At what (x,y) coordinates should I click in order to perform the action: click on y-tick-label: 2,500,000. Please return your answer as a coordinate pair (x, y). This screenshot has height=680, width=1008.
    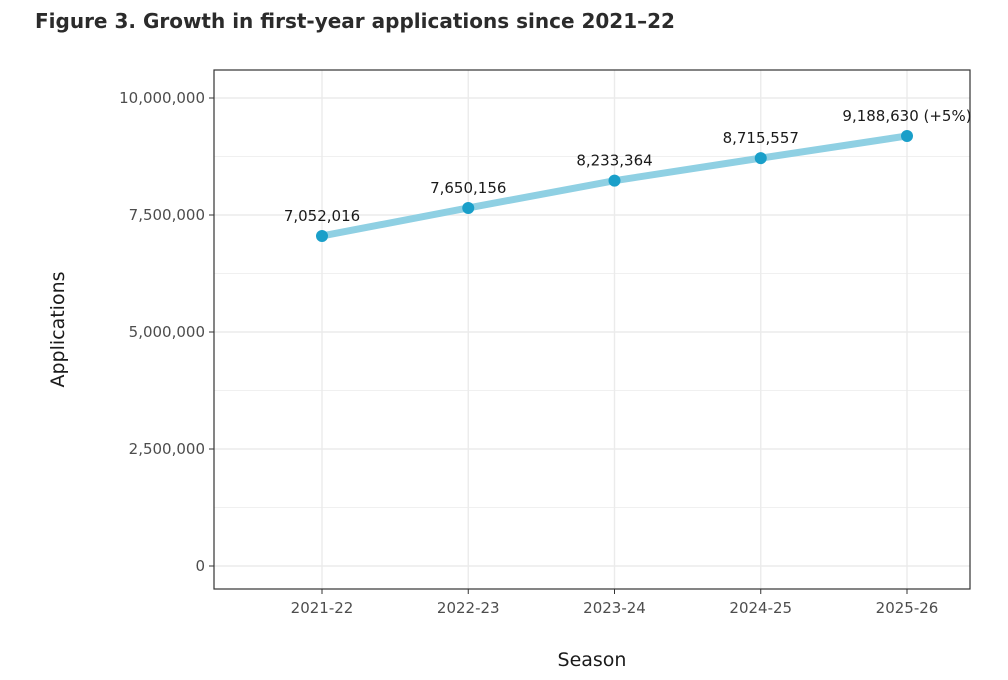
    Looking at the image, I should click on (167, 449).